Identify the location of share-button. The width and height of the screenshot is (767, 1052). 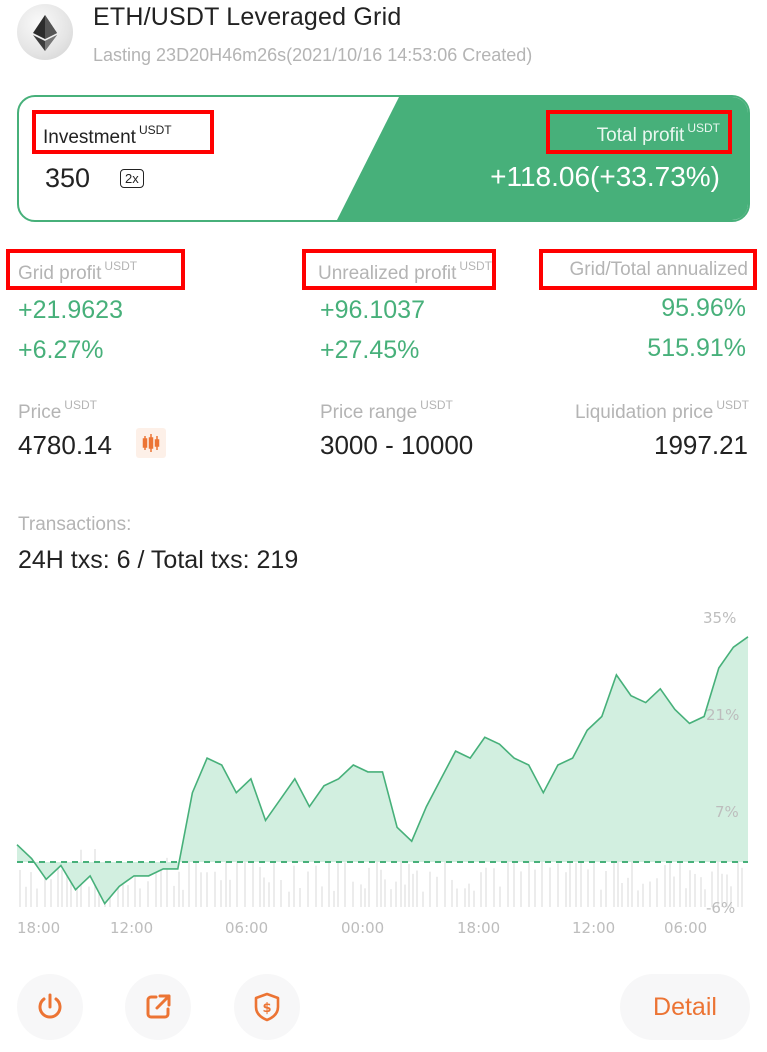
(158, 1007).